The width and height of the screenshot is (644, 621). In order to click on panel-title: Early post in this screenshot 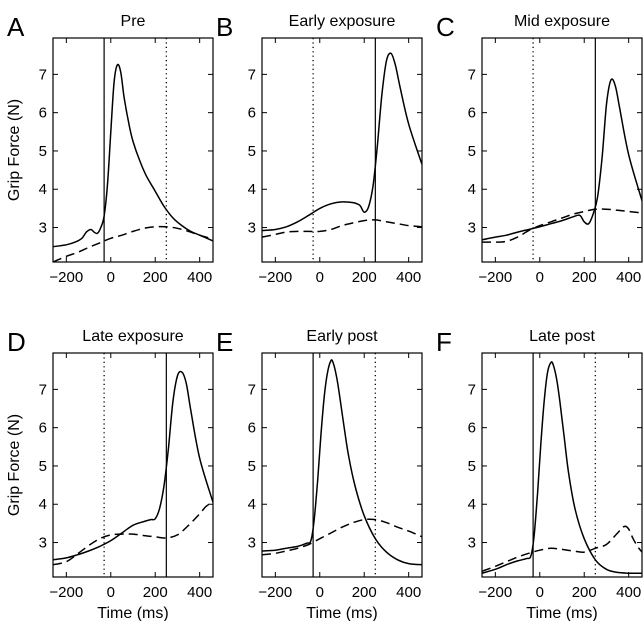, I will do `click(342, 336)`.